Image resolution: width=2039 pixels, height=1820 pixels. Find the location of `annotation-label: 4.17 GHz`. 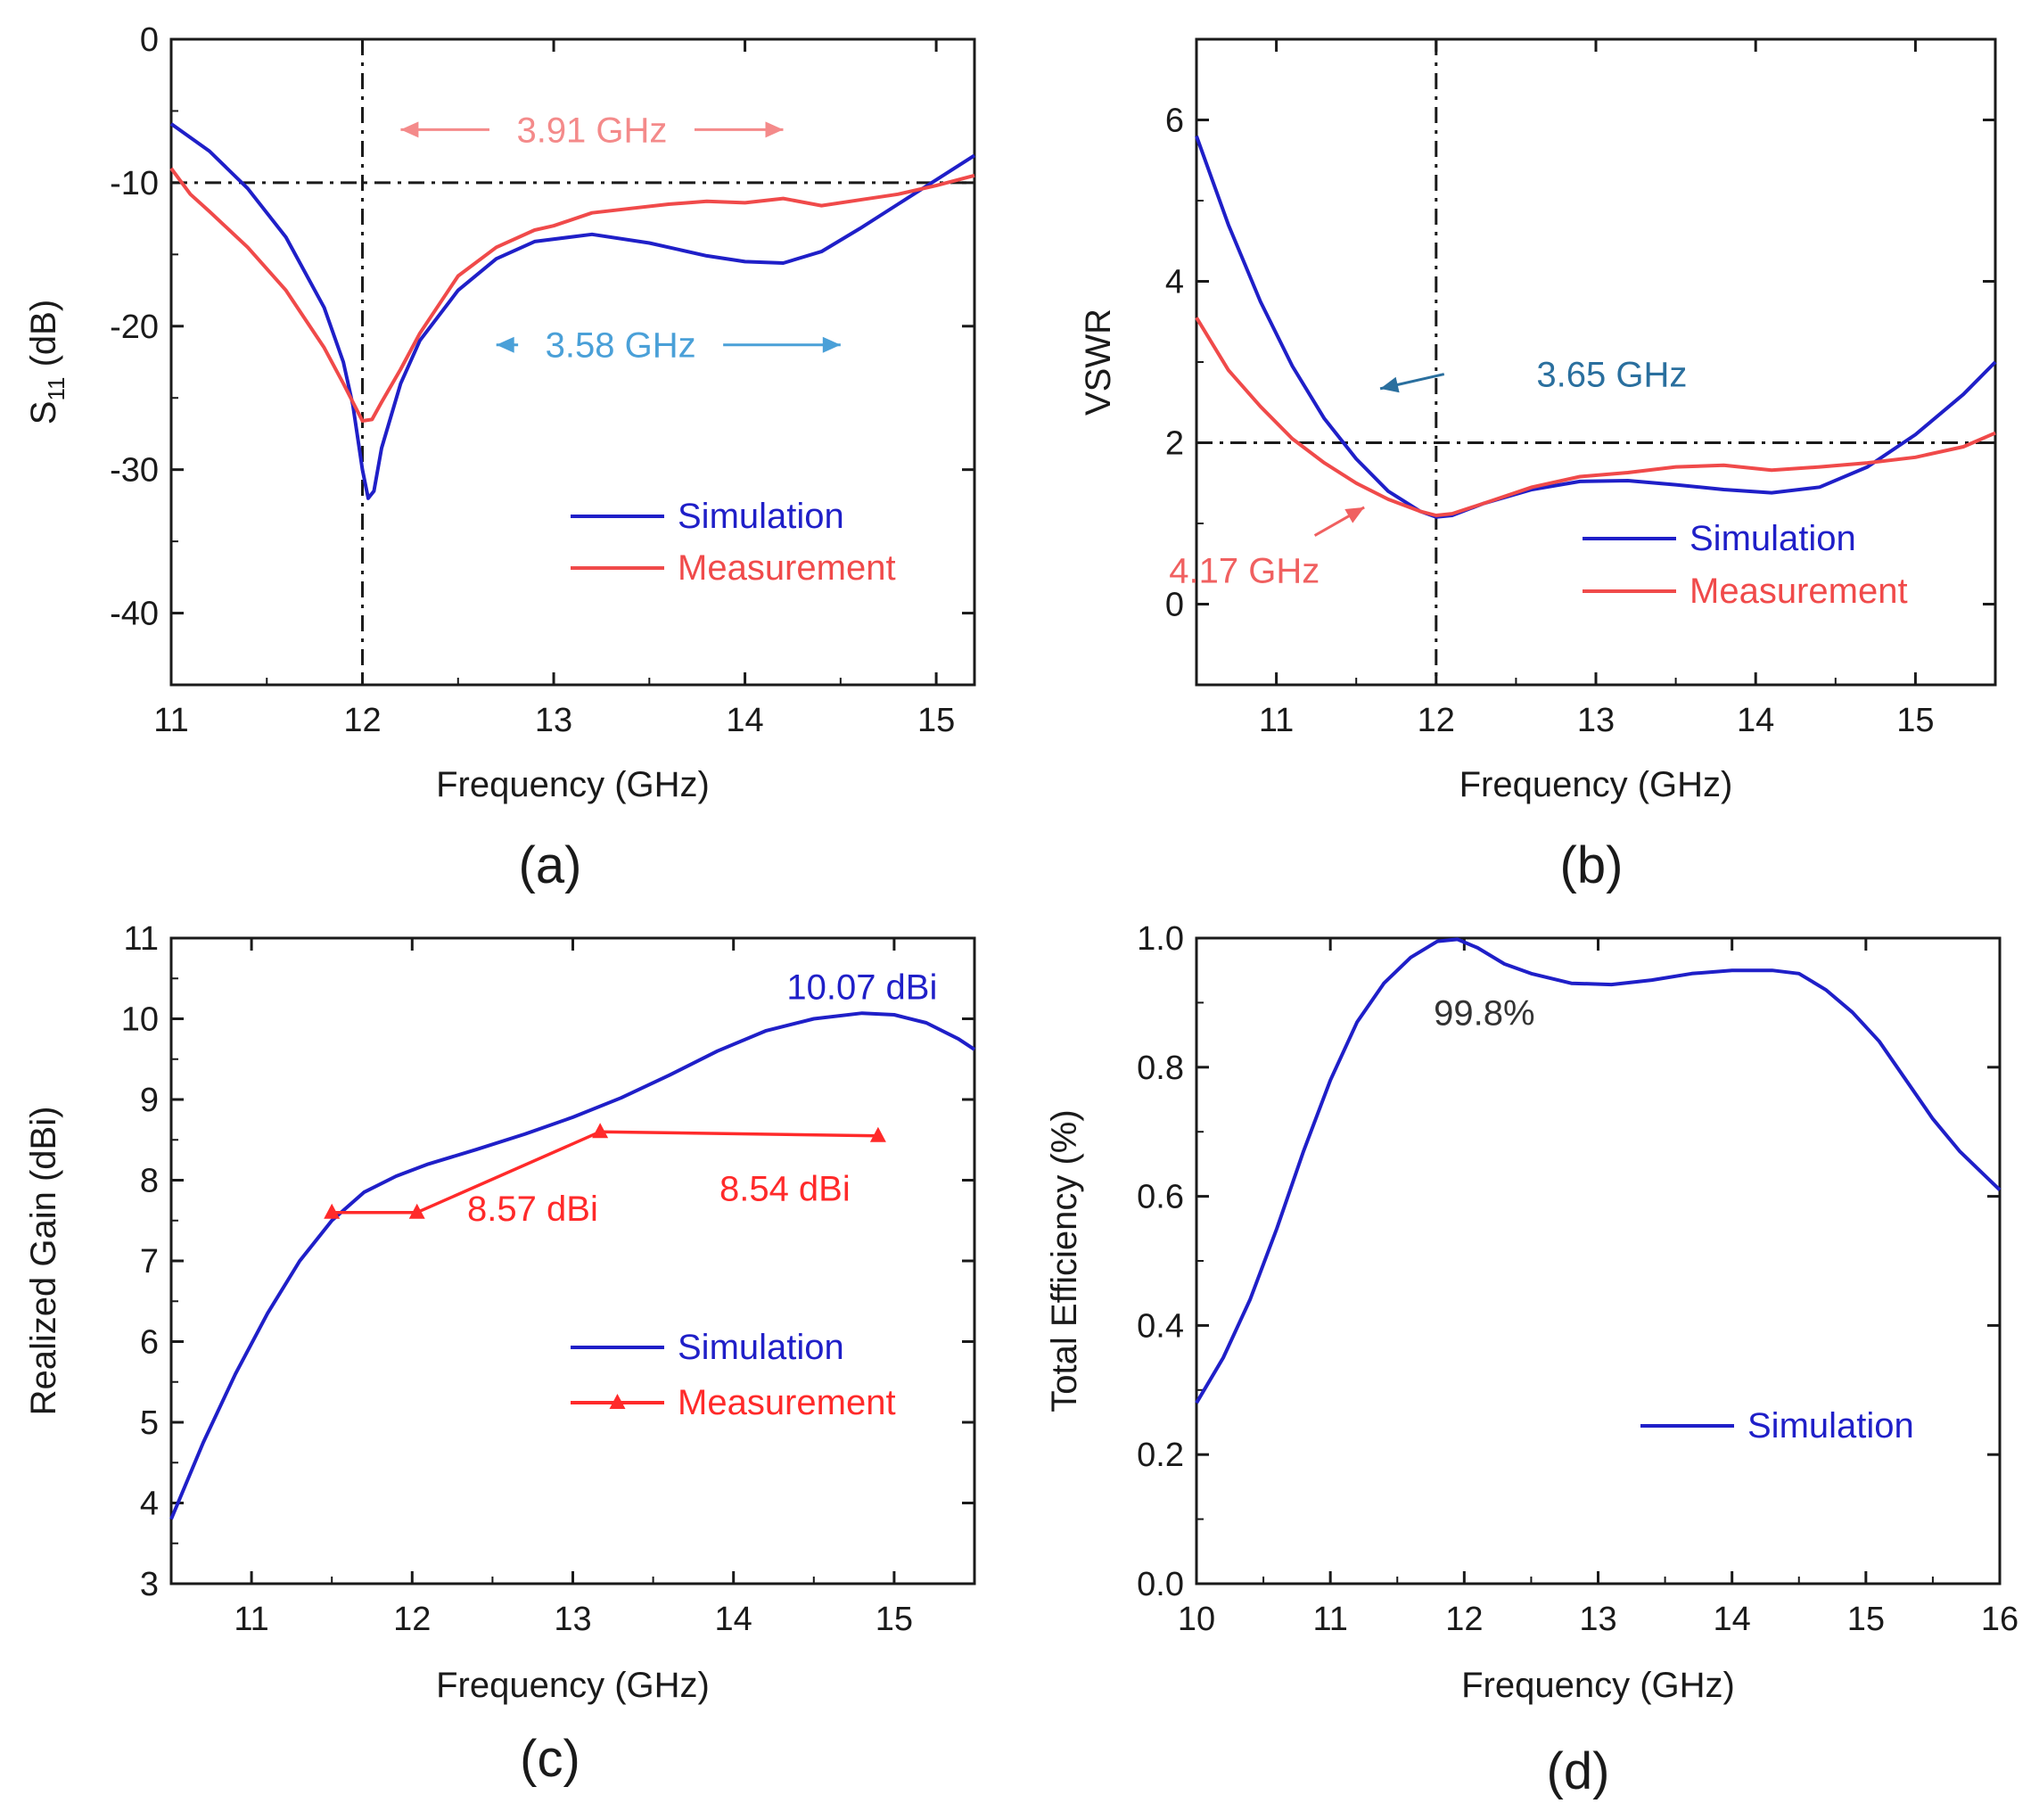

annotation-label: 4.17 GHz is located at coordinates (1244, 570).